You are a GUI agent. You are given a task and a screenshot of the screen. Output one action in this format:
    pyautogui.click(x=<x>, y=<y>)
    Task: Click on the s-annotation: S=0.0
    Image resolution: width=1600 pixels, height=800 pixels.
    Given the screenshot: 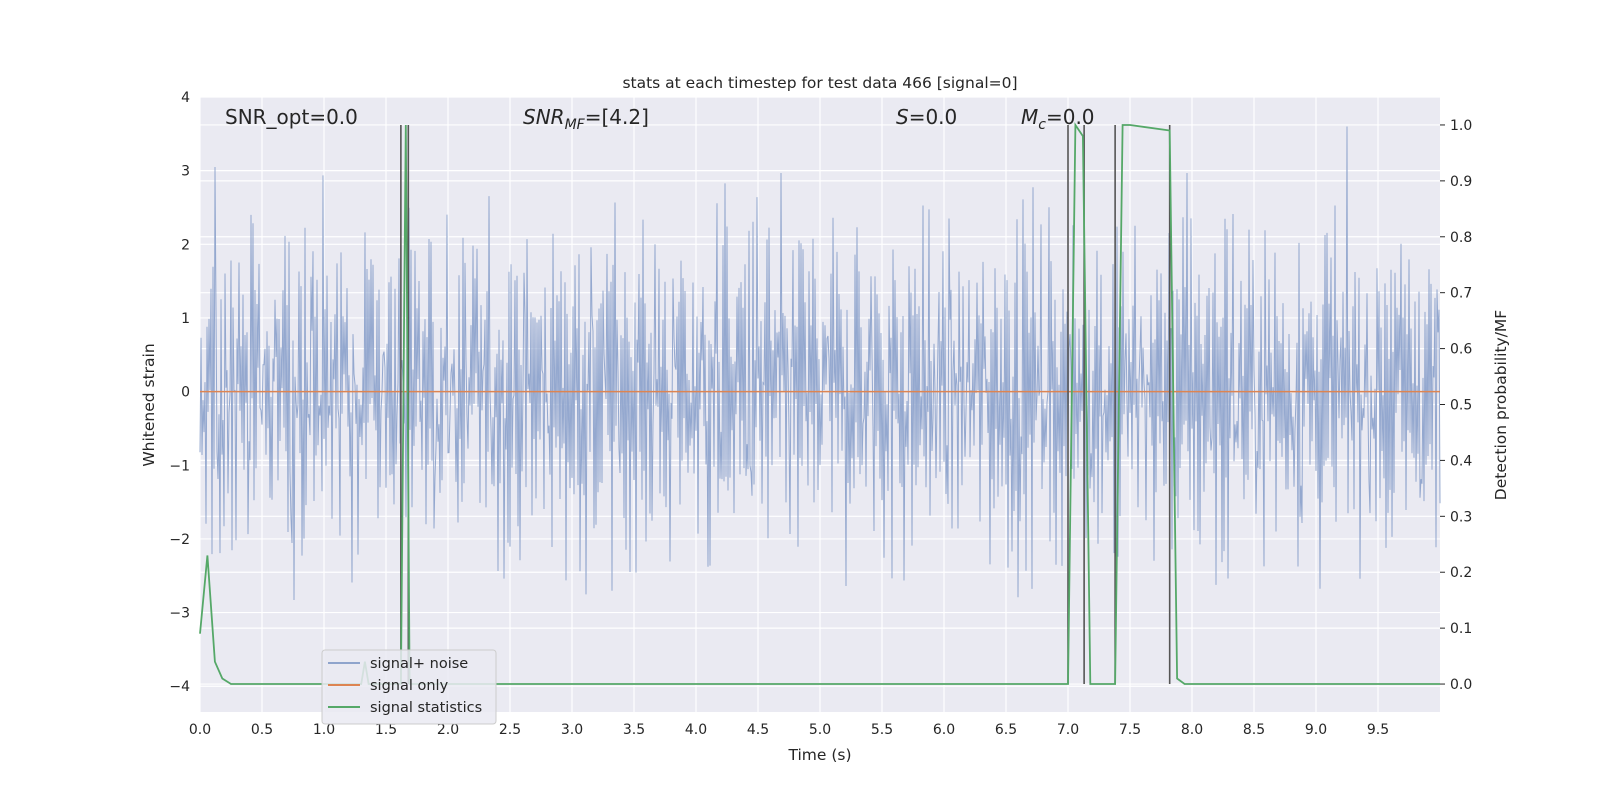 What is the action you would take?
    pyautogui.click(x=926, y=117)
    